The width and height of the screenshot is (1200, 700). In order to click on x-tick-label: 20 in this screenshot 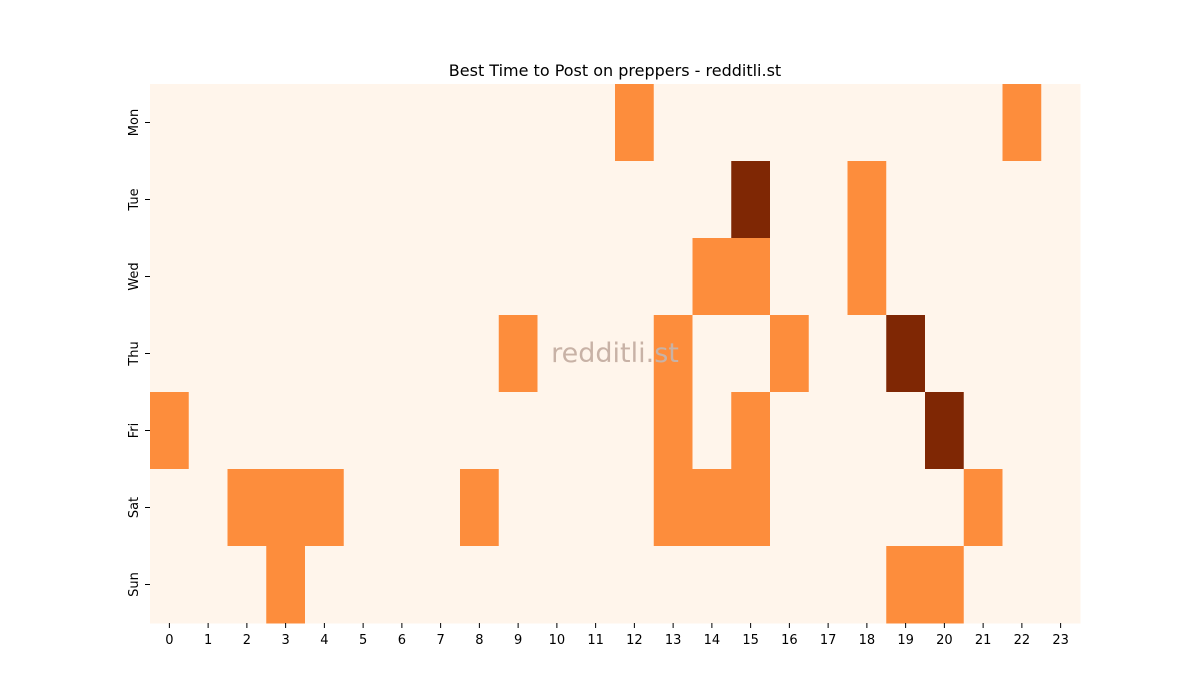, I will do `click(944, 640)`.